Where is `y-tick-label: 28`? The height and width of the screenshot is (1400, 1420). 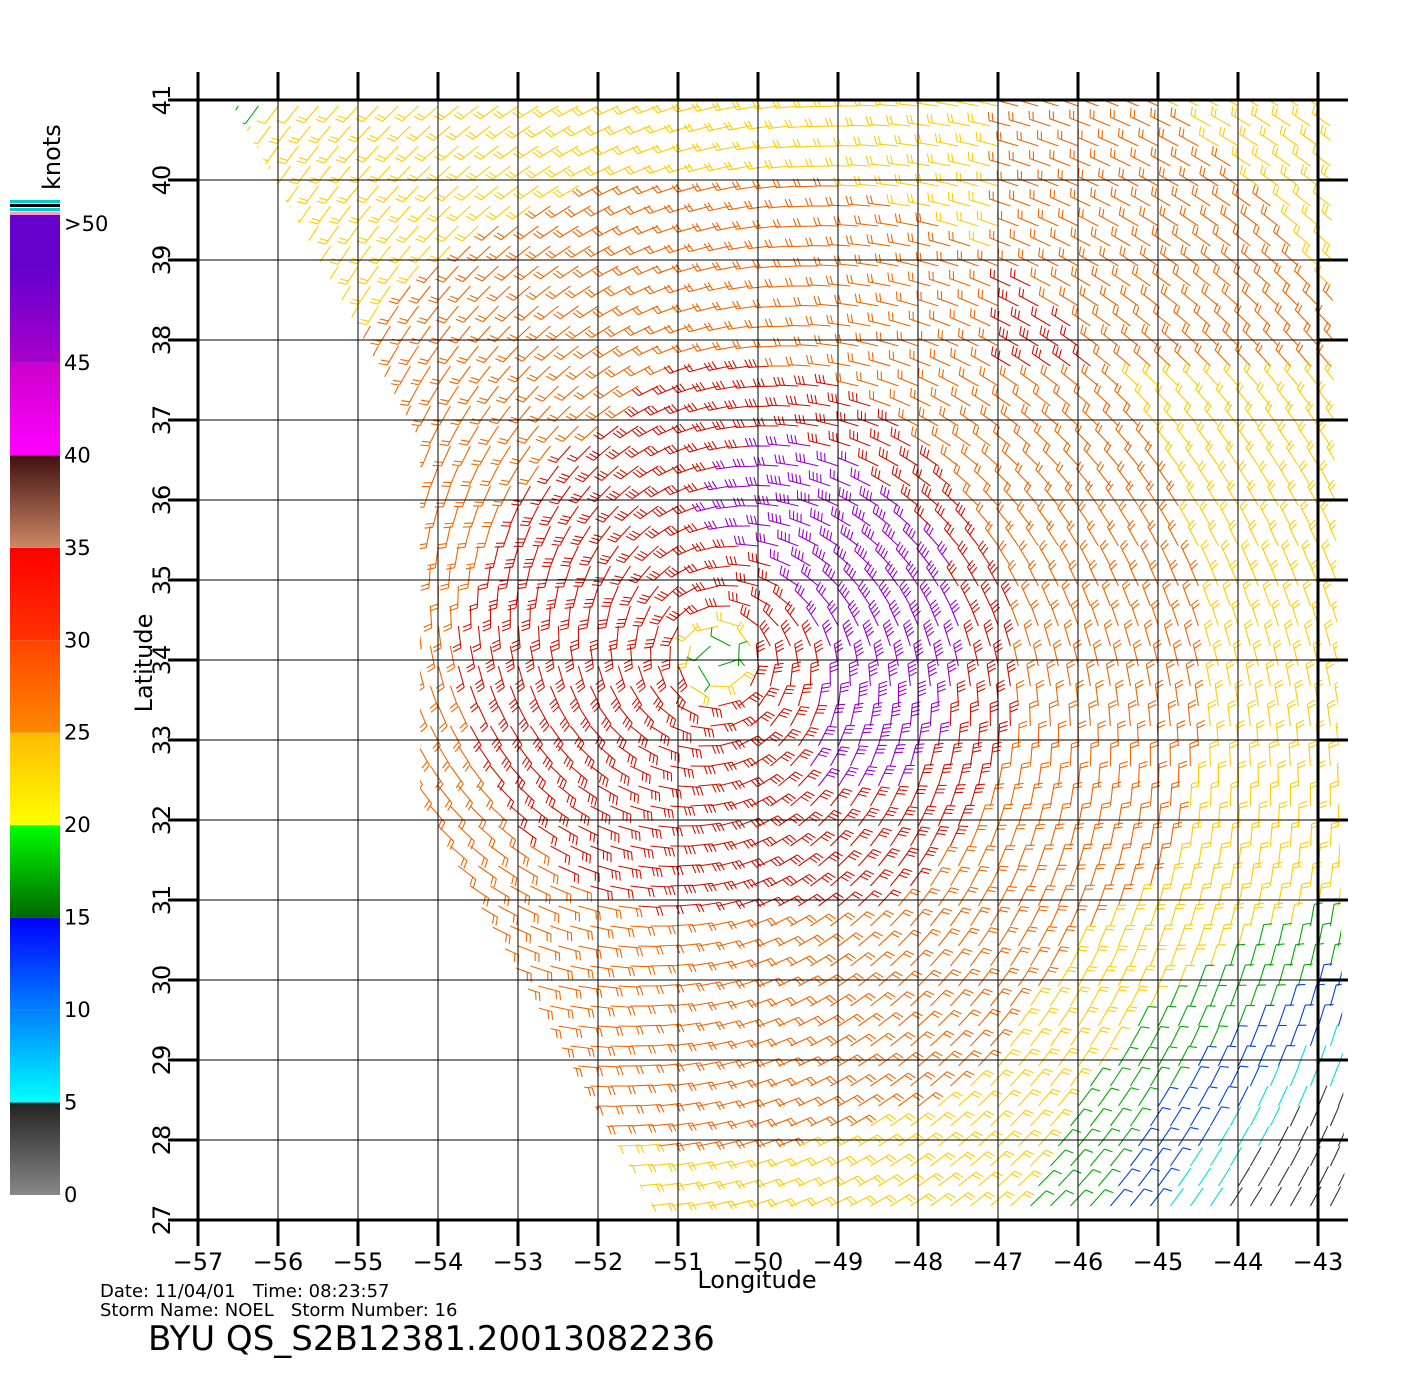 y-tick-label: 28 is located at coordinates (162, 1140).